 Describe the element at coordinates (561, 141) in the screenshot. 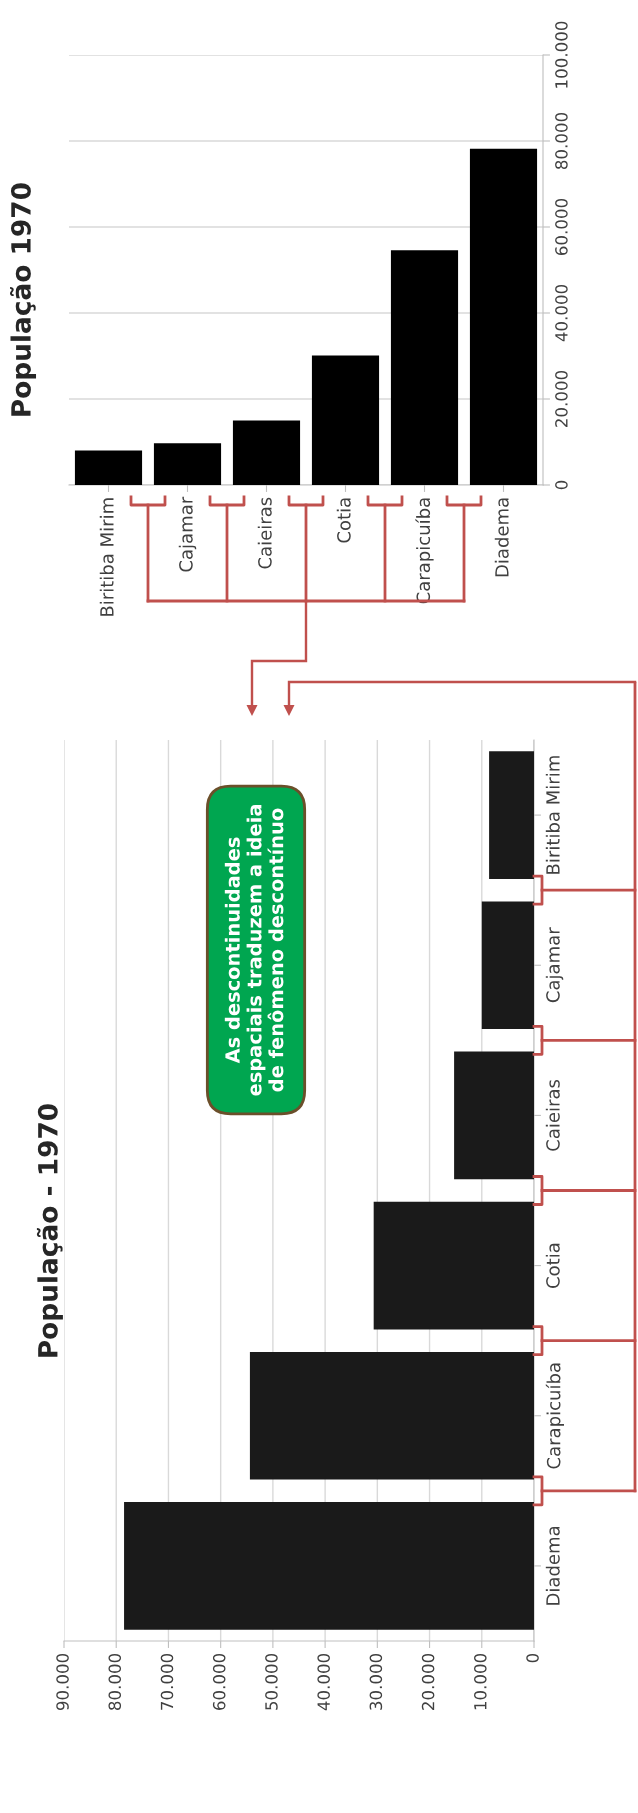

I see `y-tick-label: 80.000` at that location.